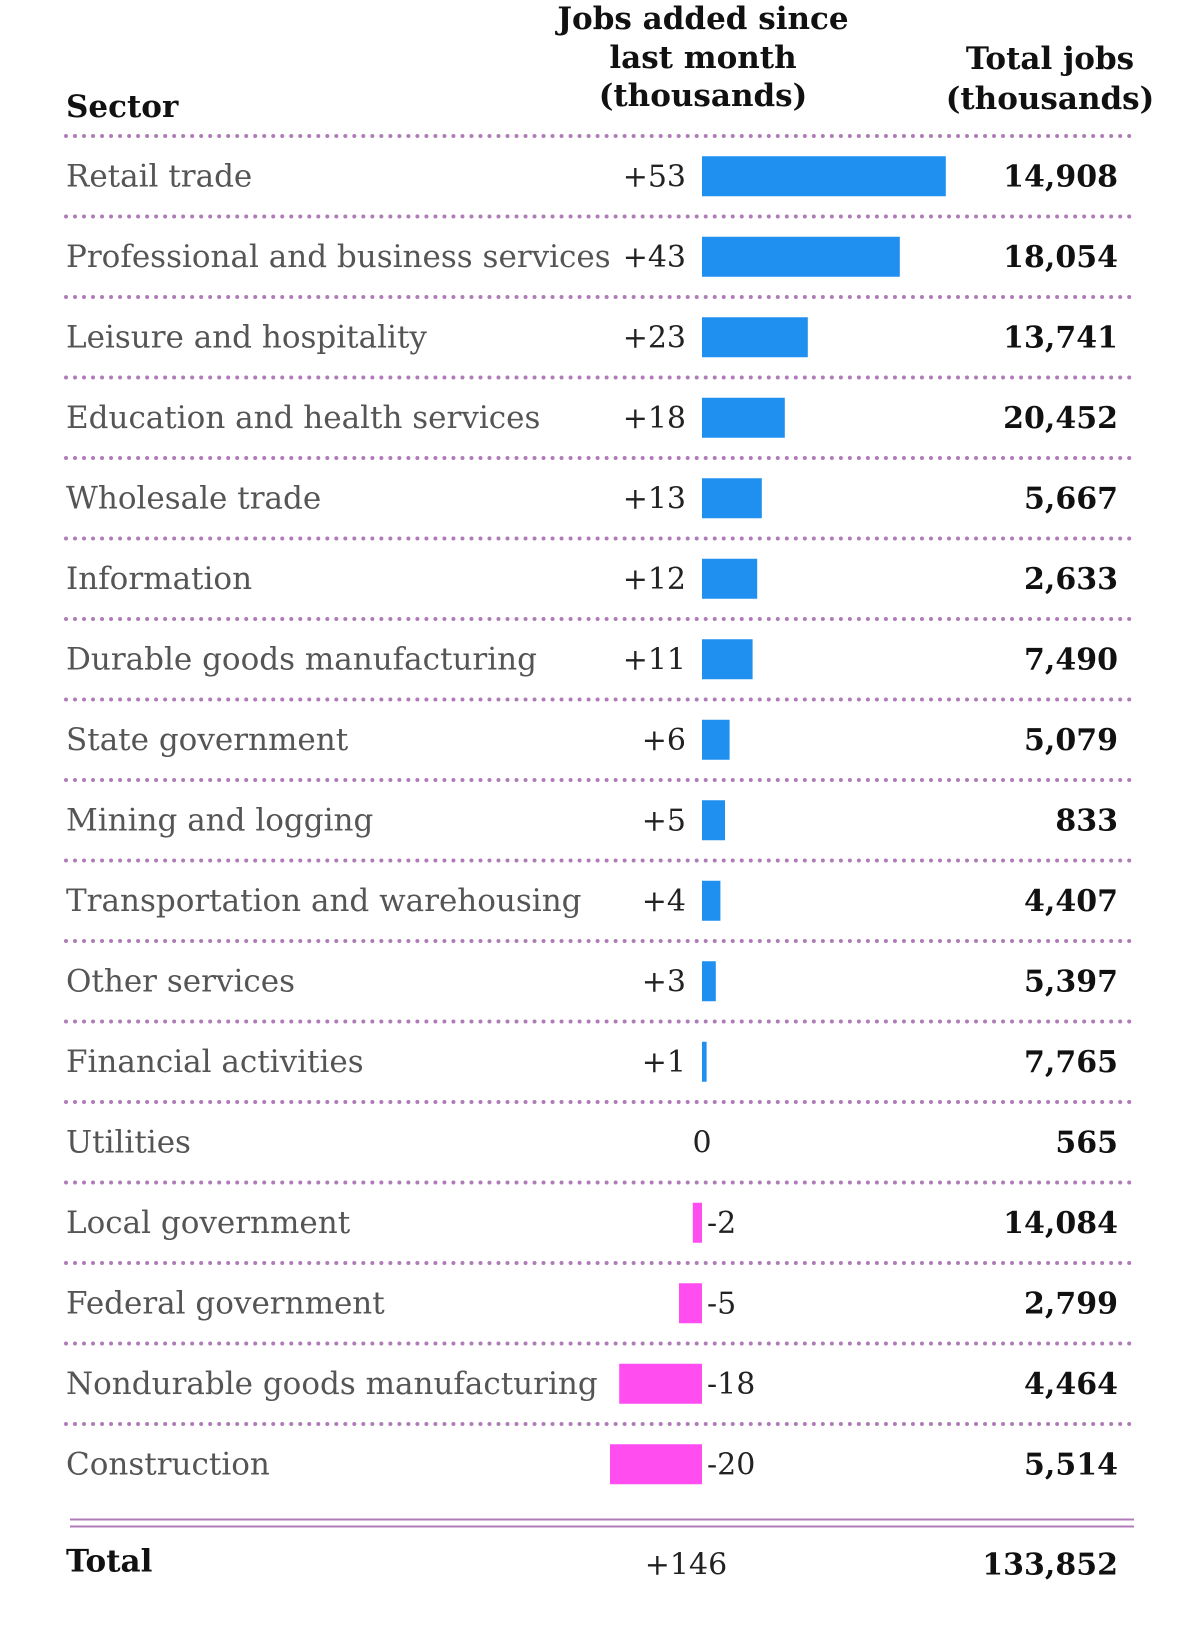 The height and width of the screenshot is (1634, 1200). Describe the element at coordinates (1071, 1303) in the screenshot. I see `total-jobs-label: 2,799` at that location.